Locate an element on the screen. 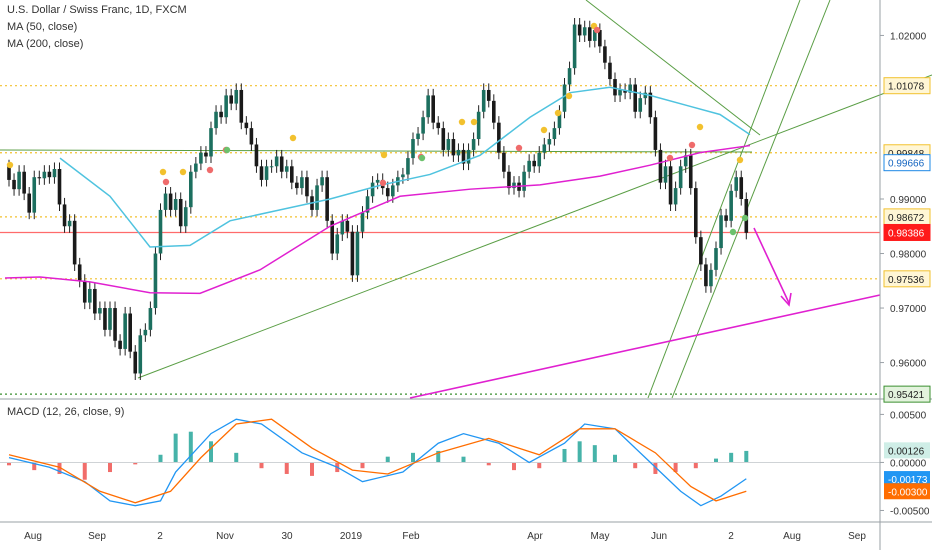 The height and width of the screenshot is (550, 932). y-tick-label: 0.98000 is located at coordinates (908, 255).